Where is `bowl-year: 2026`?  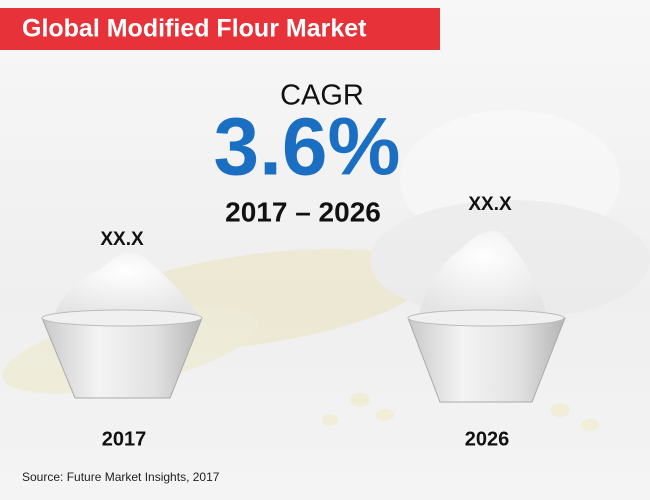
bowl-year: 2026 is located at coordinates (487, 439).